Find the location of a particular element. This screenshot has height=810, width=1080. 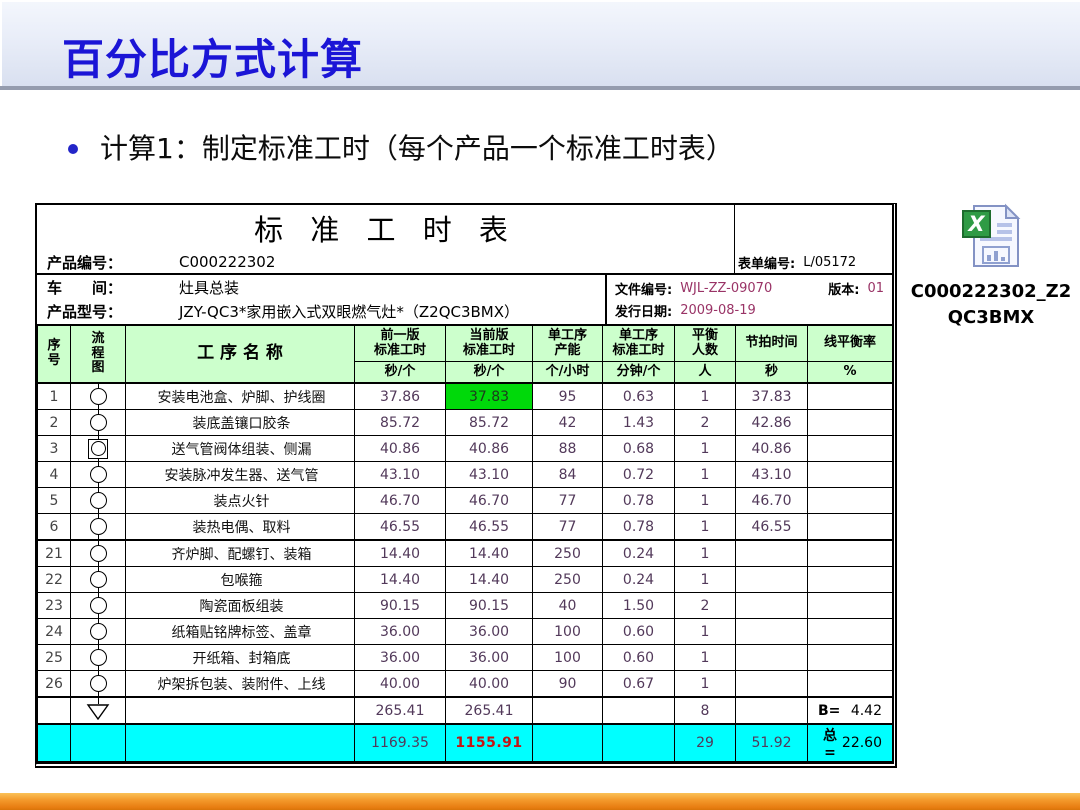

op-name-cell: 装点火针 is located at coordinates (240, 500).